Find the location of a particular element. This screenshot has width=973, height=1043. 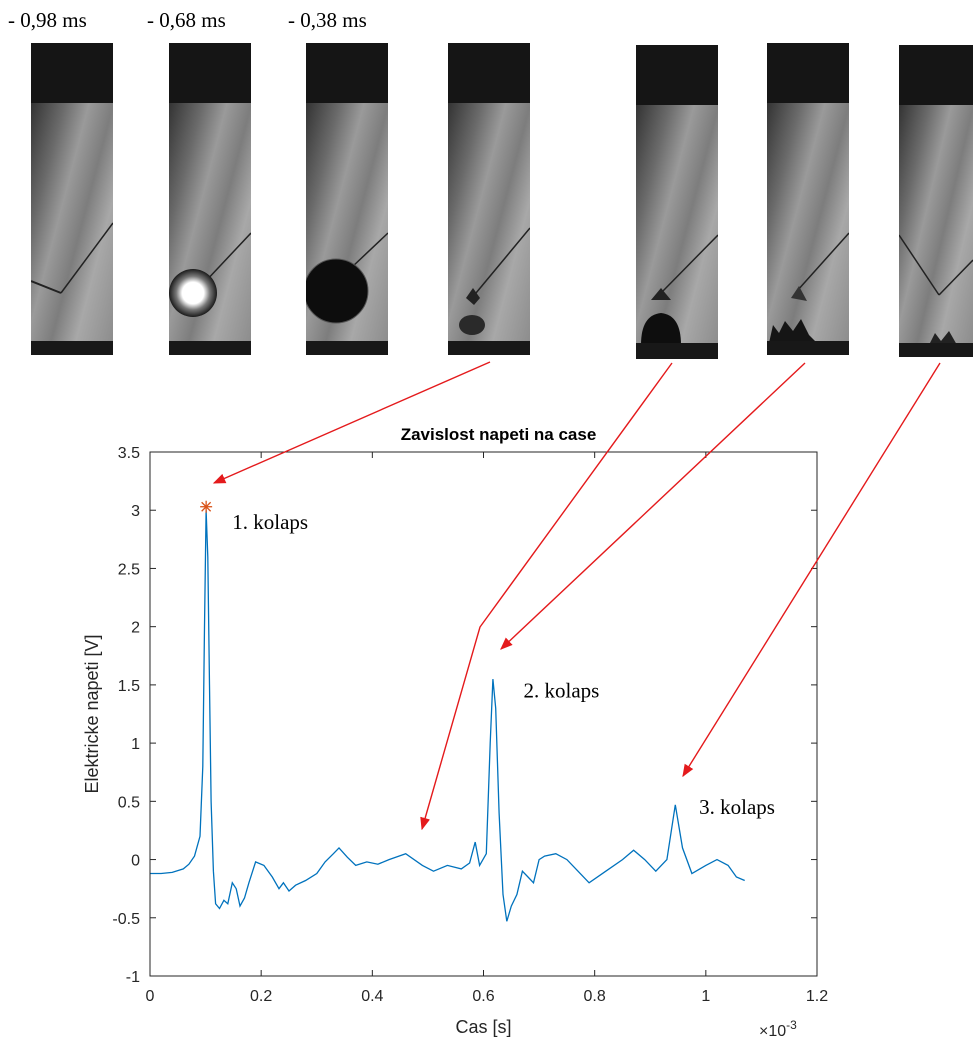

x-axis-exponent: ×10⁻³ is located at coordinates (778, 1029).